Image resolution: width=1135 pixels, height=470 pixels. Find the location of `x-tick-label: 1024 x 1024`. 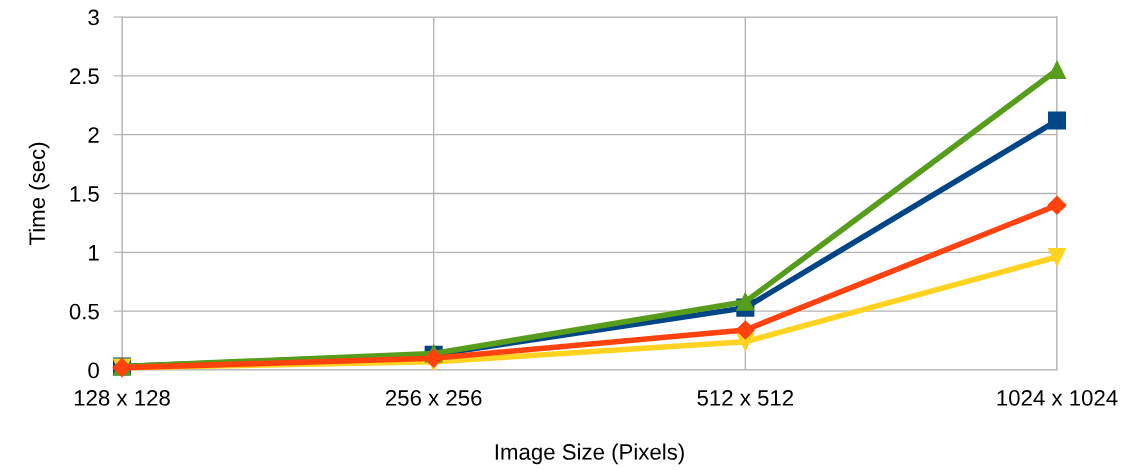

x-tick-label: 1024 x 1024 is located at coordinates (1057, 398).